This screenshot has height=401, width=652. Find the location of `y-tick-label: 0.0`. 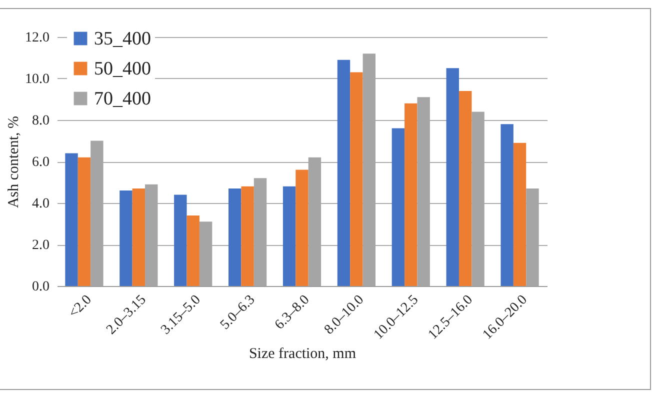

y-tick-label: 0.0 is located at coordinates (41, 287).